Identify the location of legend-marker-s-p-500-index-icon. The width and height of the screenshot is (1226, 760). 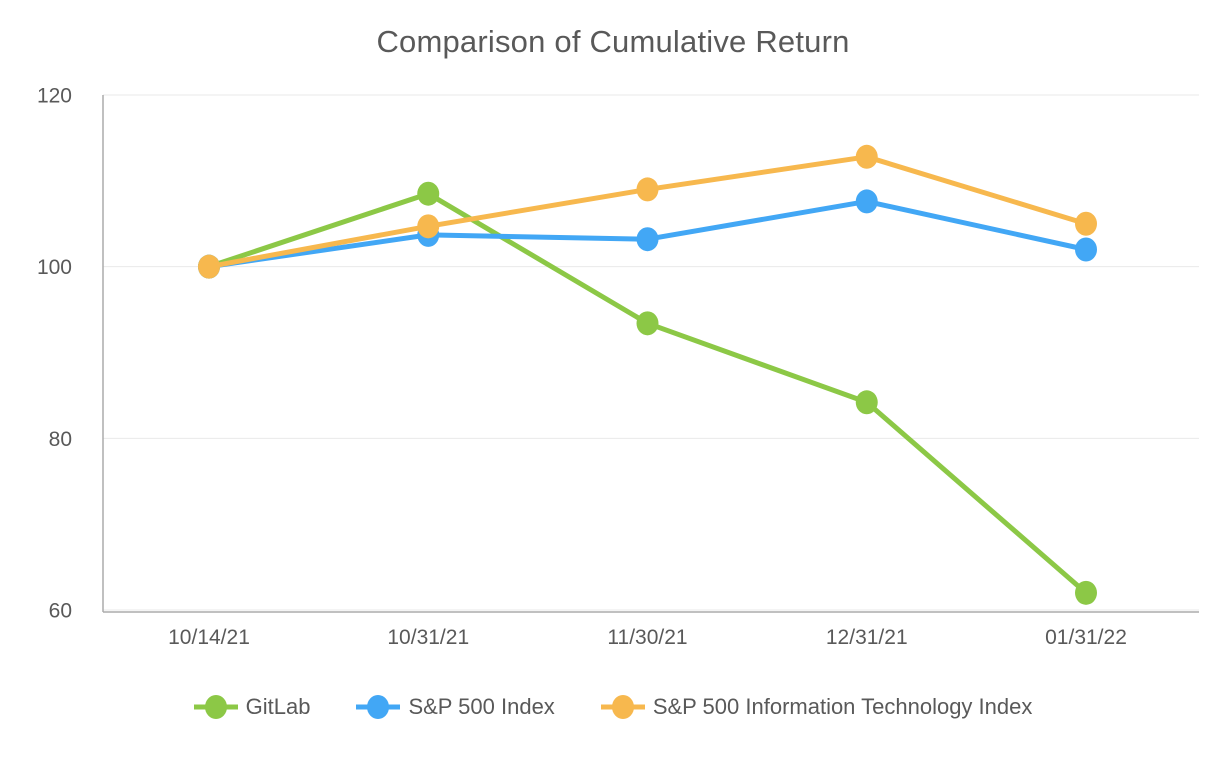
(378, 707).